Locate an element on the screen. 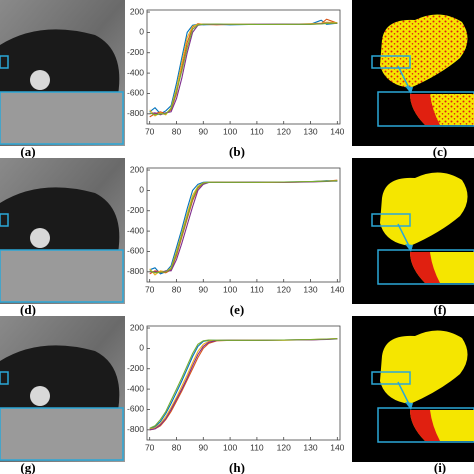 The height and width of the screenshot is (474, 474). panel-label: (g) is located at coordinates (27, 467).